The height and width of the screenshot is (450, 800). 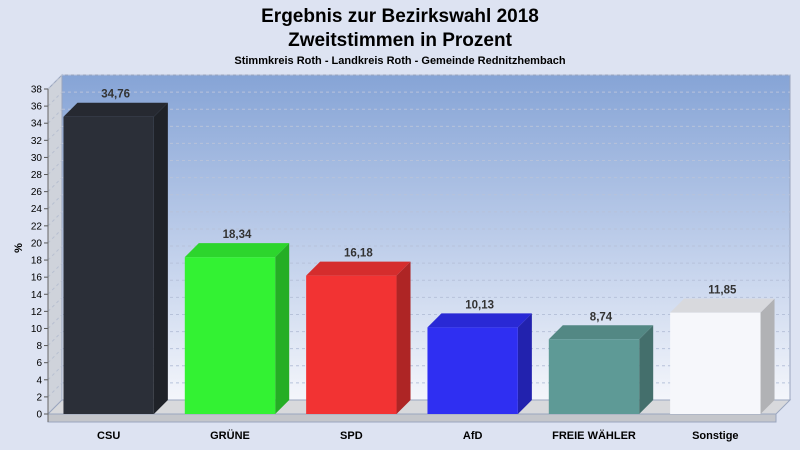 What do you see at coordinates (37, 261) in the screenshot?
I see `y-tick-label: 18` at bounding box center [37, 261].